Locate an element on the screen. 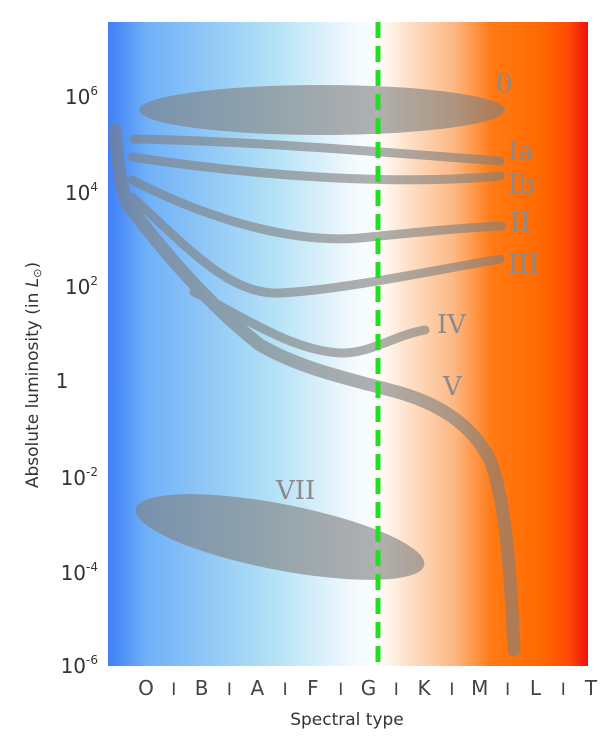  band-vii-white-dwarfs is located at coordinates (280, 537).